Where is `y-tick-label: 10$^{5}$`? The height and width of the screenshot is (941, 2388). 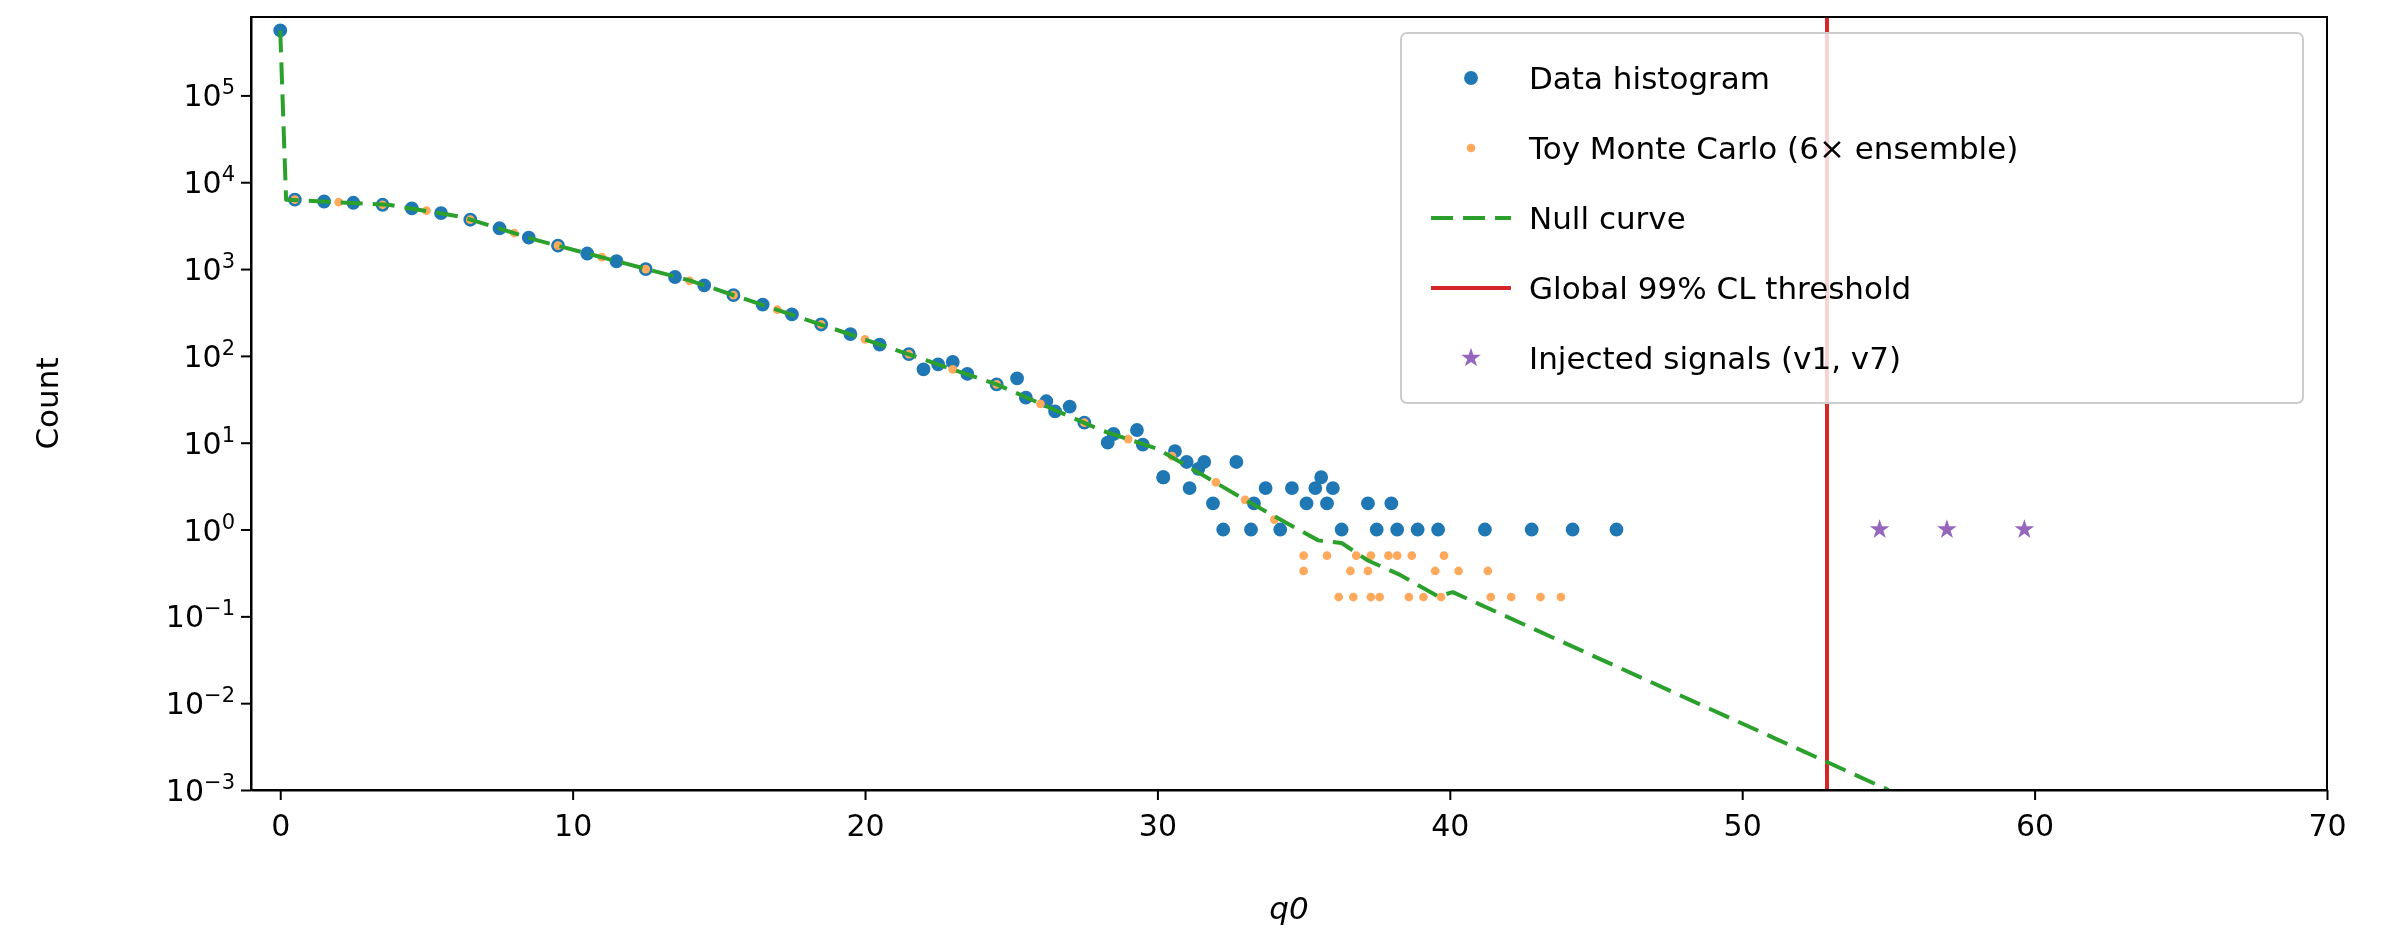 y-tick-label: 10$^{5}$ is located at coordinates (209, 94).